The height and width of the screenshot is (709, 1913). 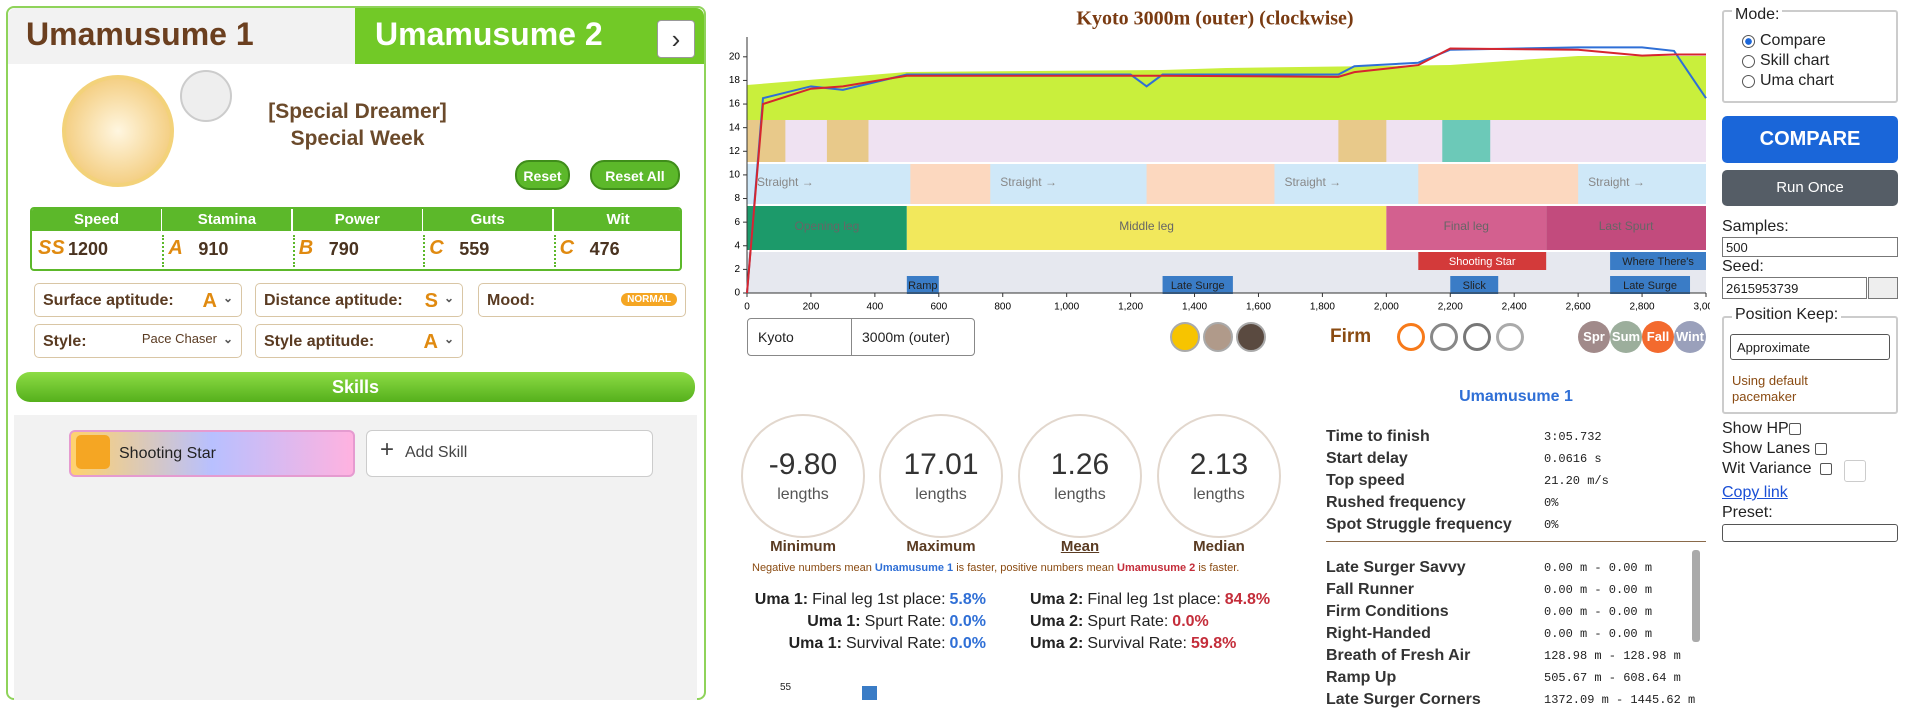 What do you see at coordinates (1810, 533) in the screenshot?
I see `preset-select` at bounding box center [1810, 533].